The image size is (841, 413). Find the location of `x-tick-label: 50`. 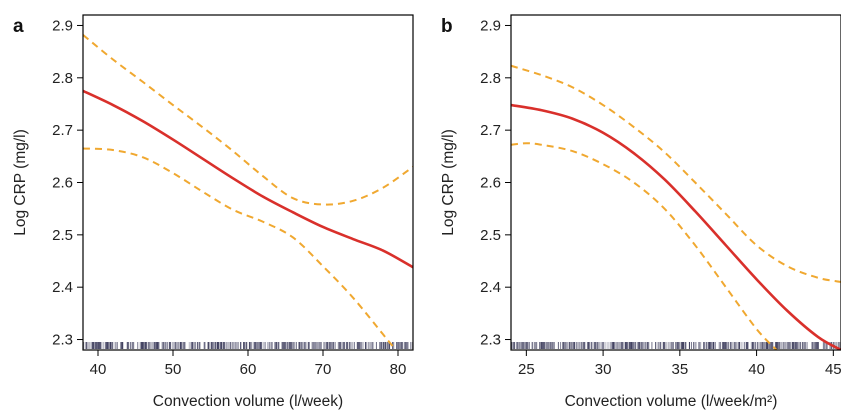

x-tick-label: 50 is located at coordinates (173, 369).